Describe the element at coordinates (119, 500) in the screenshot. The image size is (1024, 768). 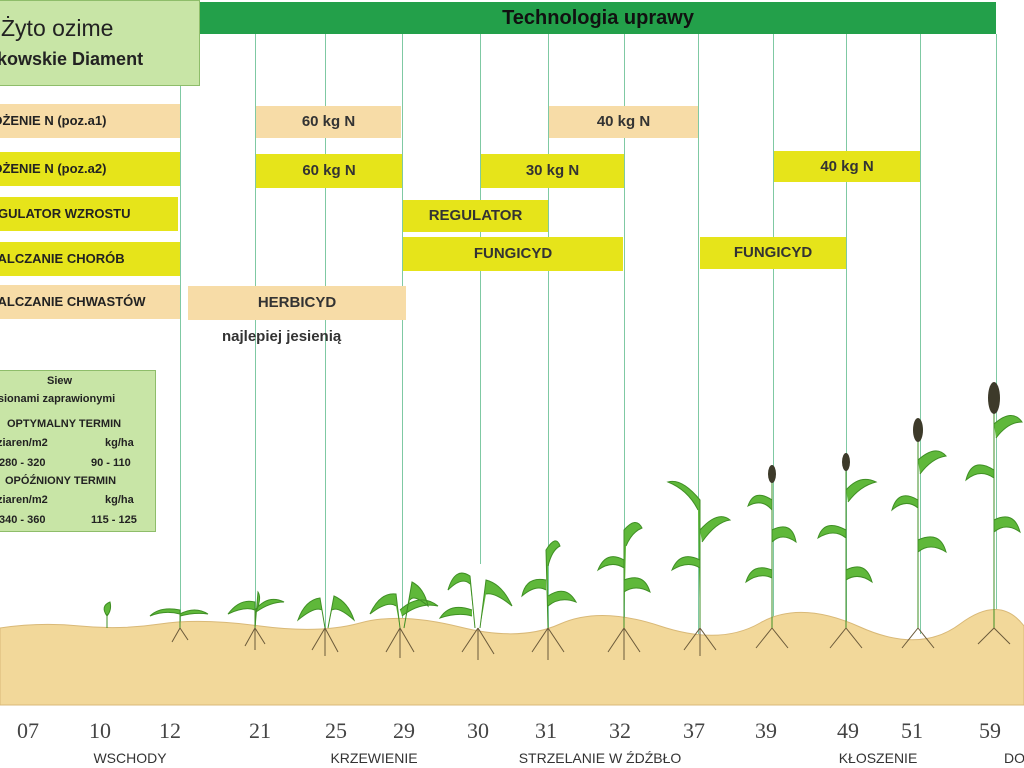
I see `late-col2: kg/ha` at that location.